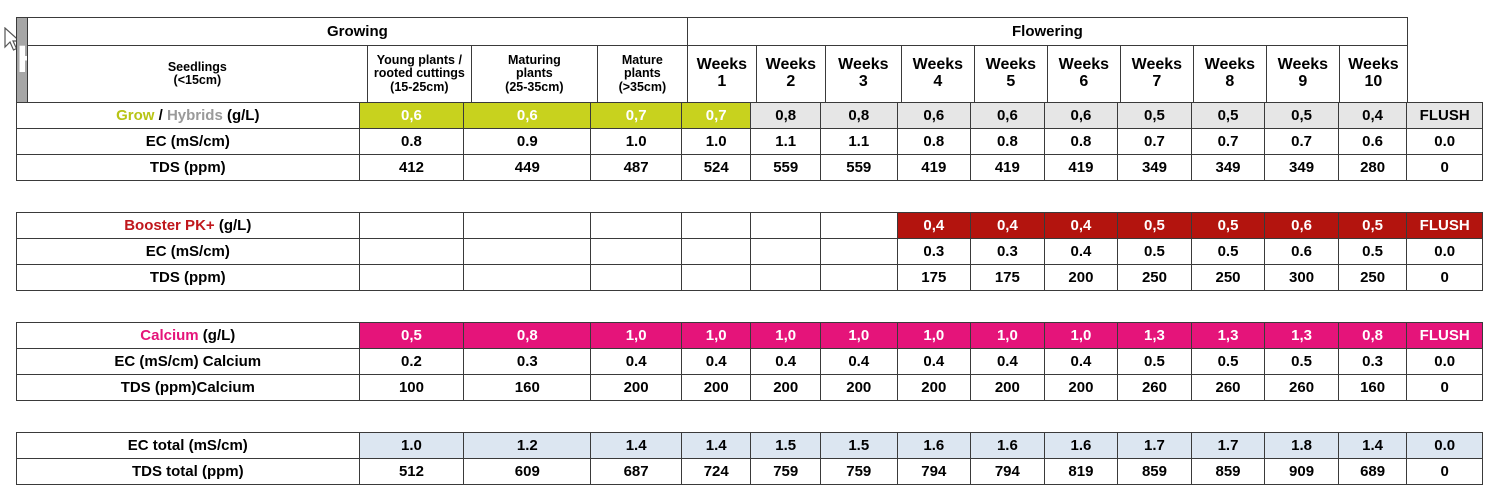  I want to click on value-cell: 0, so click(1444, 387).